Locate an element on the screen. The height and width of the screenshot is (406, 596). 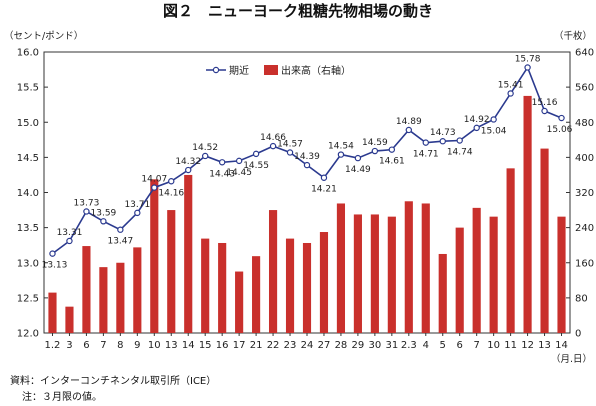
x-tick-label: 21 is located at coordinates (256, 345).